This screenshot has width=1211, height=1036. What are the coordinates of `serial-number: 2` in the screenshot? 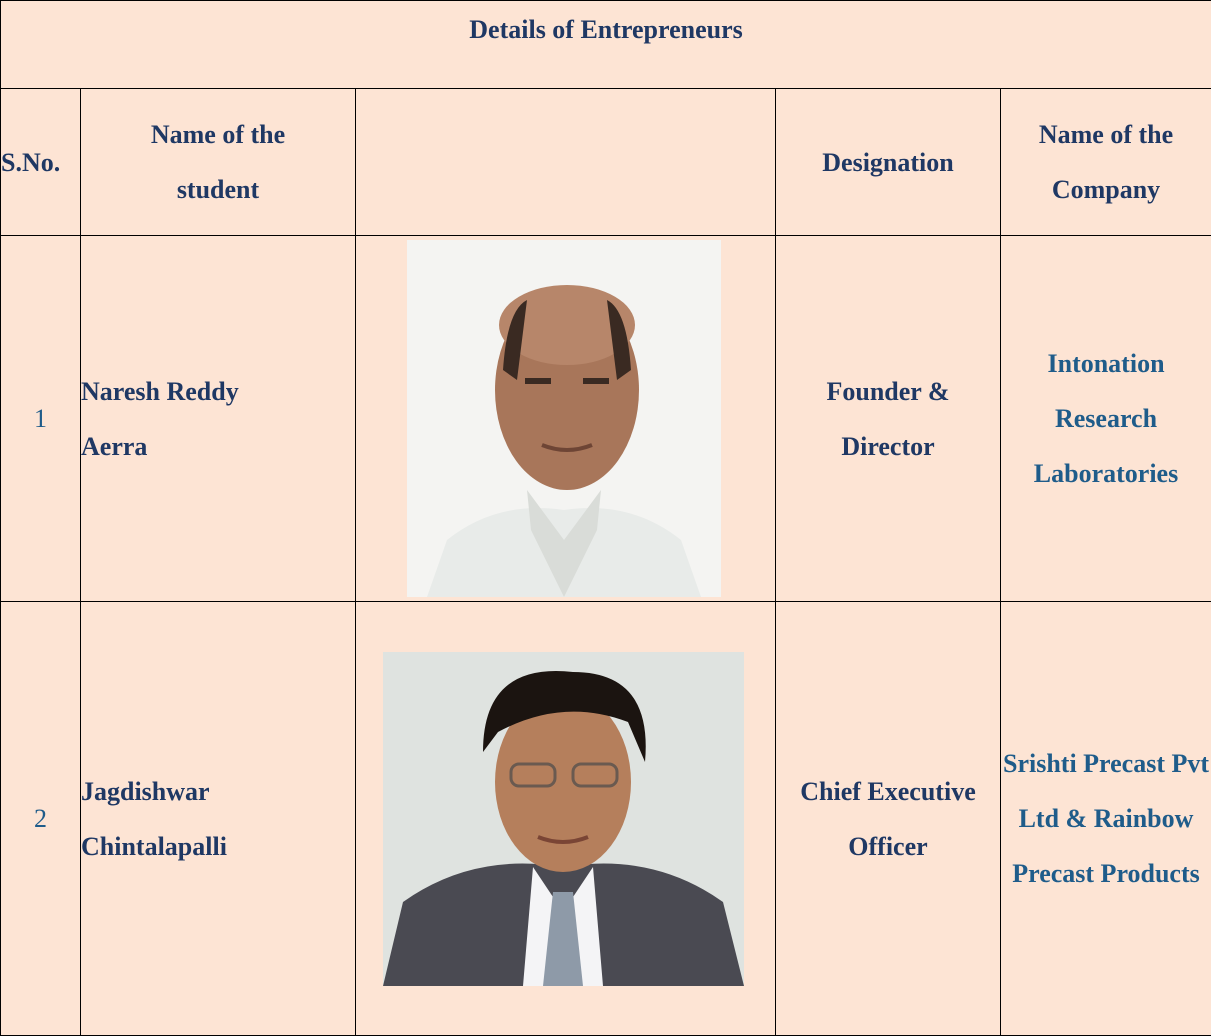 It's located at (40, 818).